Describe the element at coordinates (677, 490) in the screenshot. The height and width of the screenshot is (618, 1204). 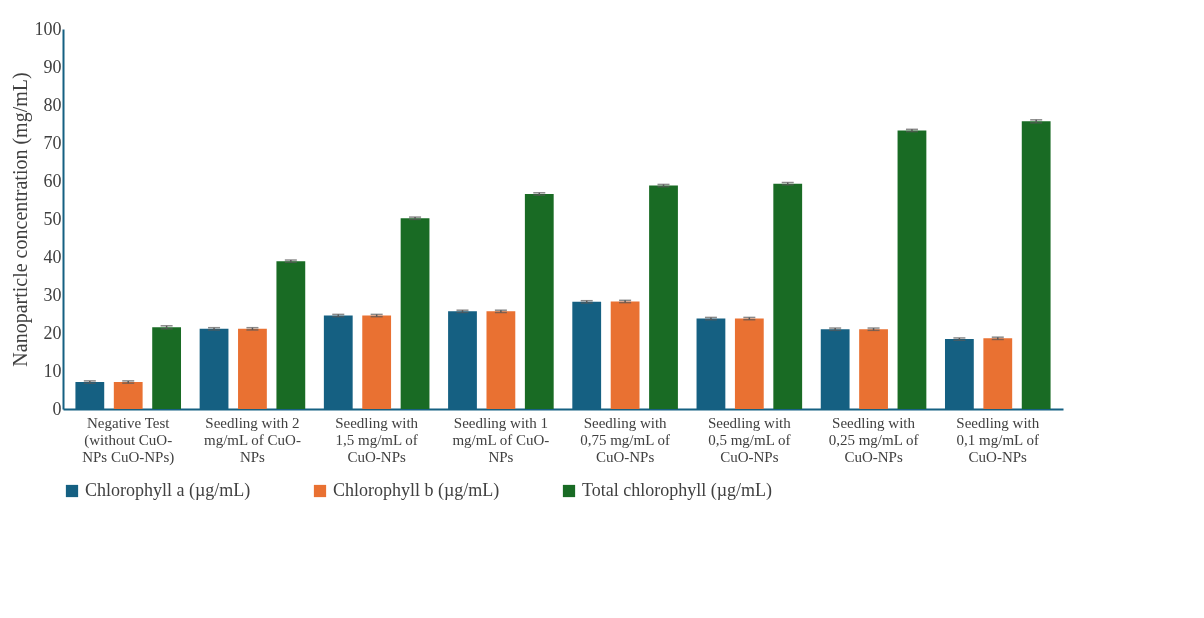
I see `legend-label: Total chlorophyll (µg/mL)` at that location.